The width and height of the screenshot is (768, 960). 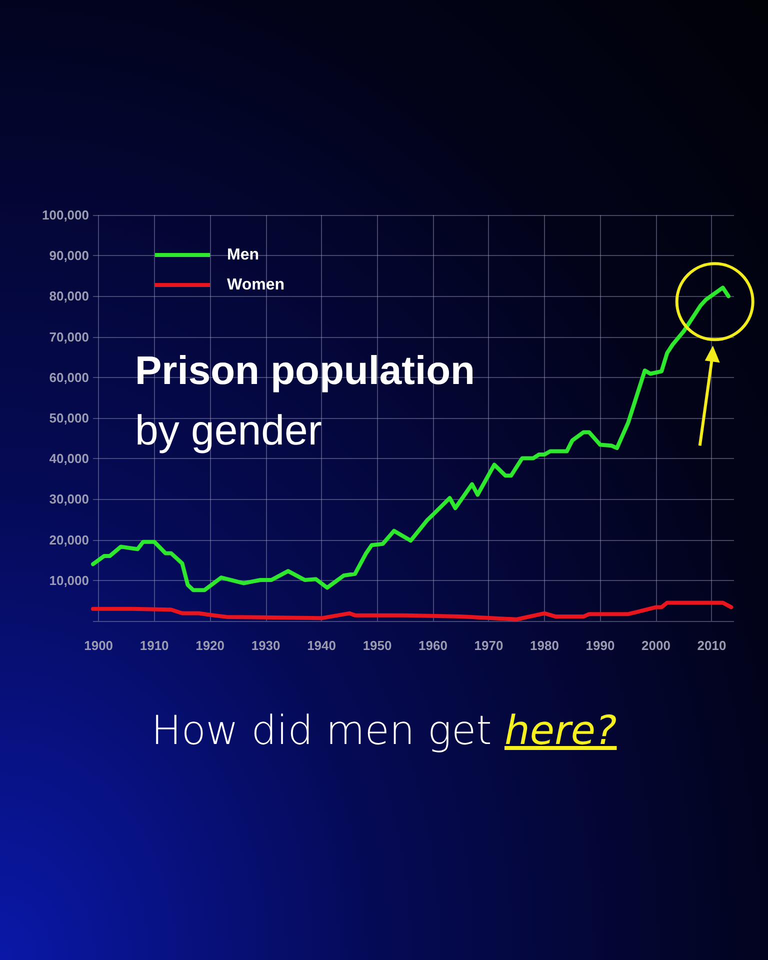 I want to click on x-tick-label: 2010, so click(x=711, y=645).